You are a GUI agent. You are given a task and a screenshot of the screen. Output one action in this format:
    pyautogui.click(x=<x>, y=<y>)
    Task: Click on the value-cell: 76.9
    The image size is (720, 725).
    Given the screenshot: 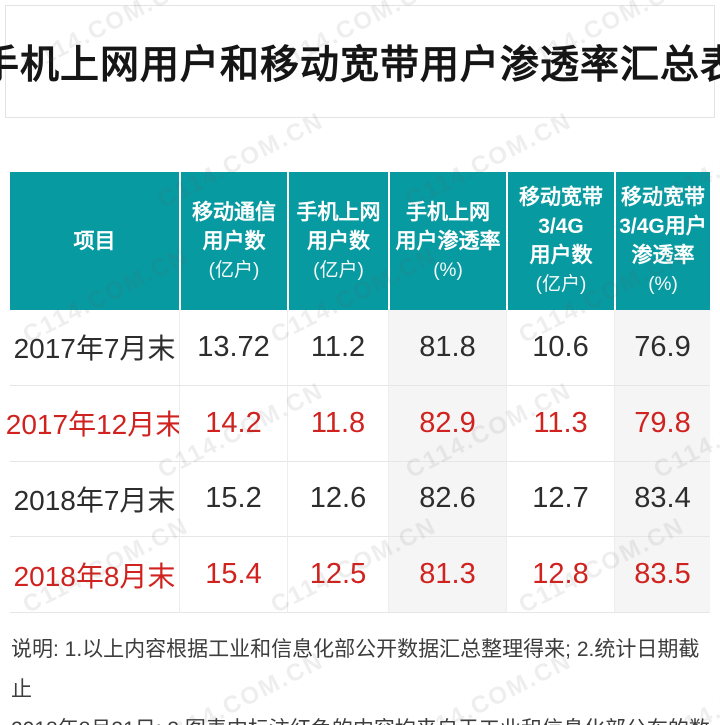 What is the action you would take?
    pyautogui.click(x=662, y=348)
    